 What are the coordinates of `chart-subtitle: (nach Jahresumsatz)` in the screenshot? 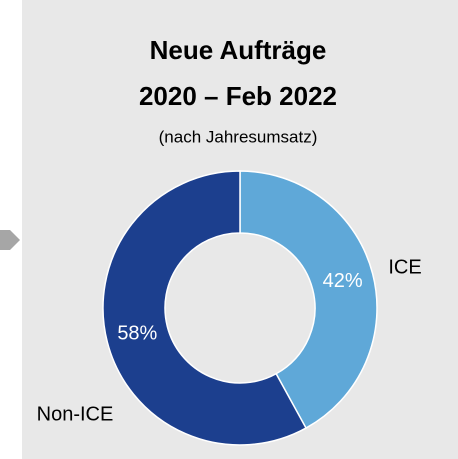 It's located at (238, 136).